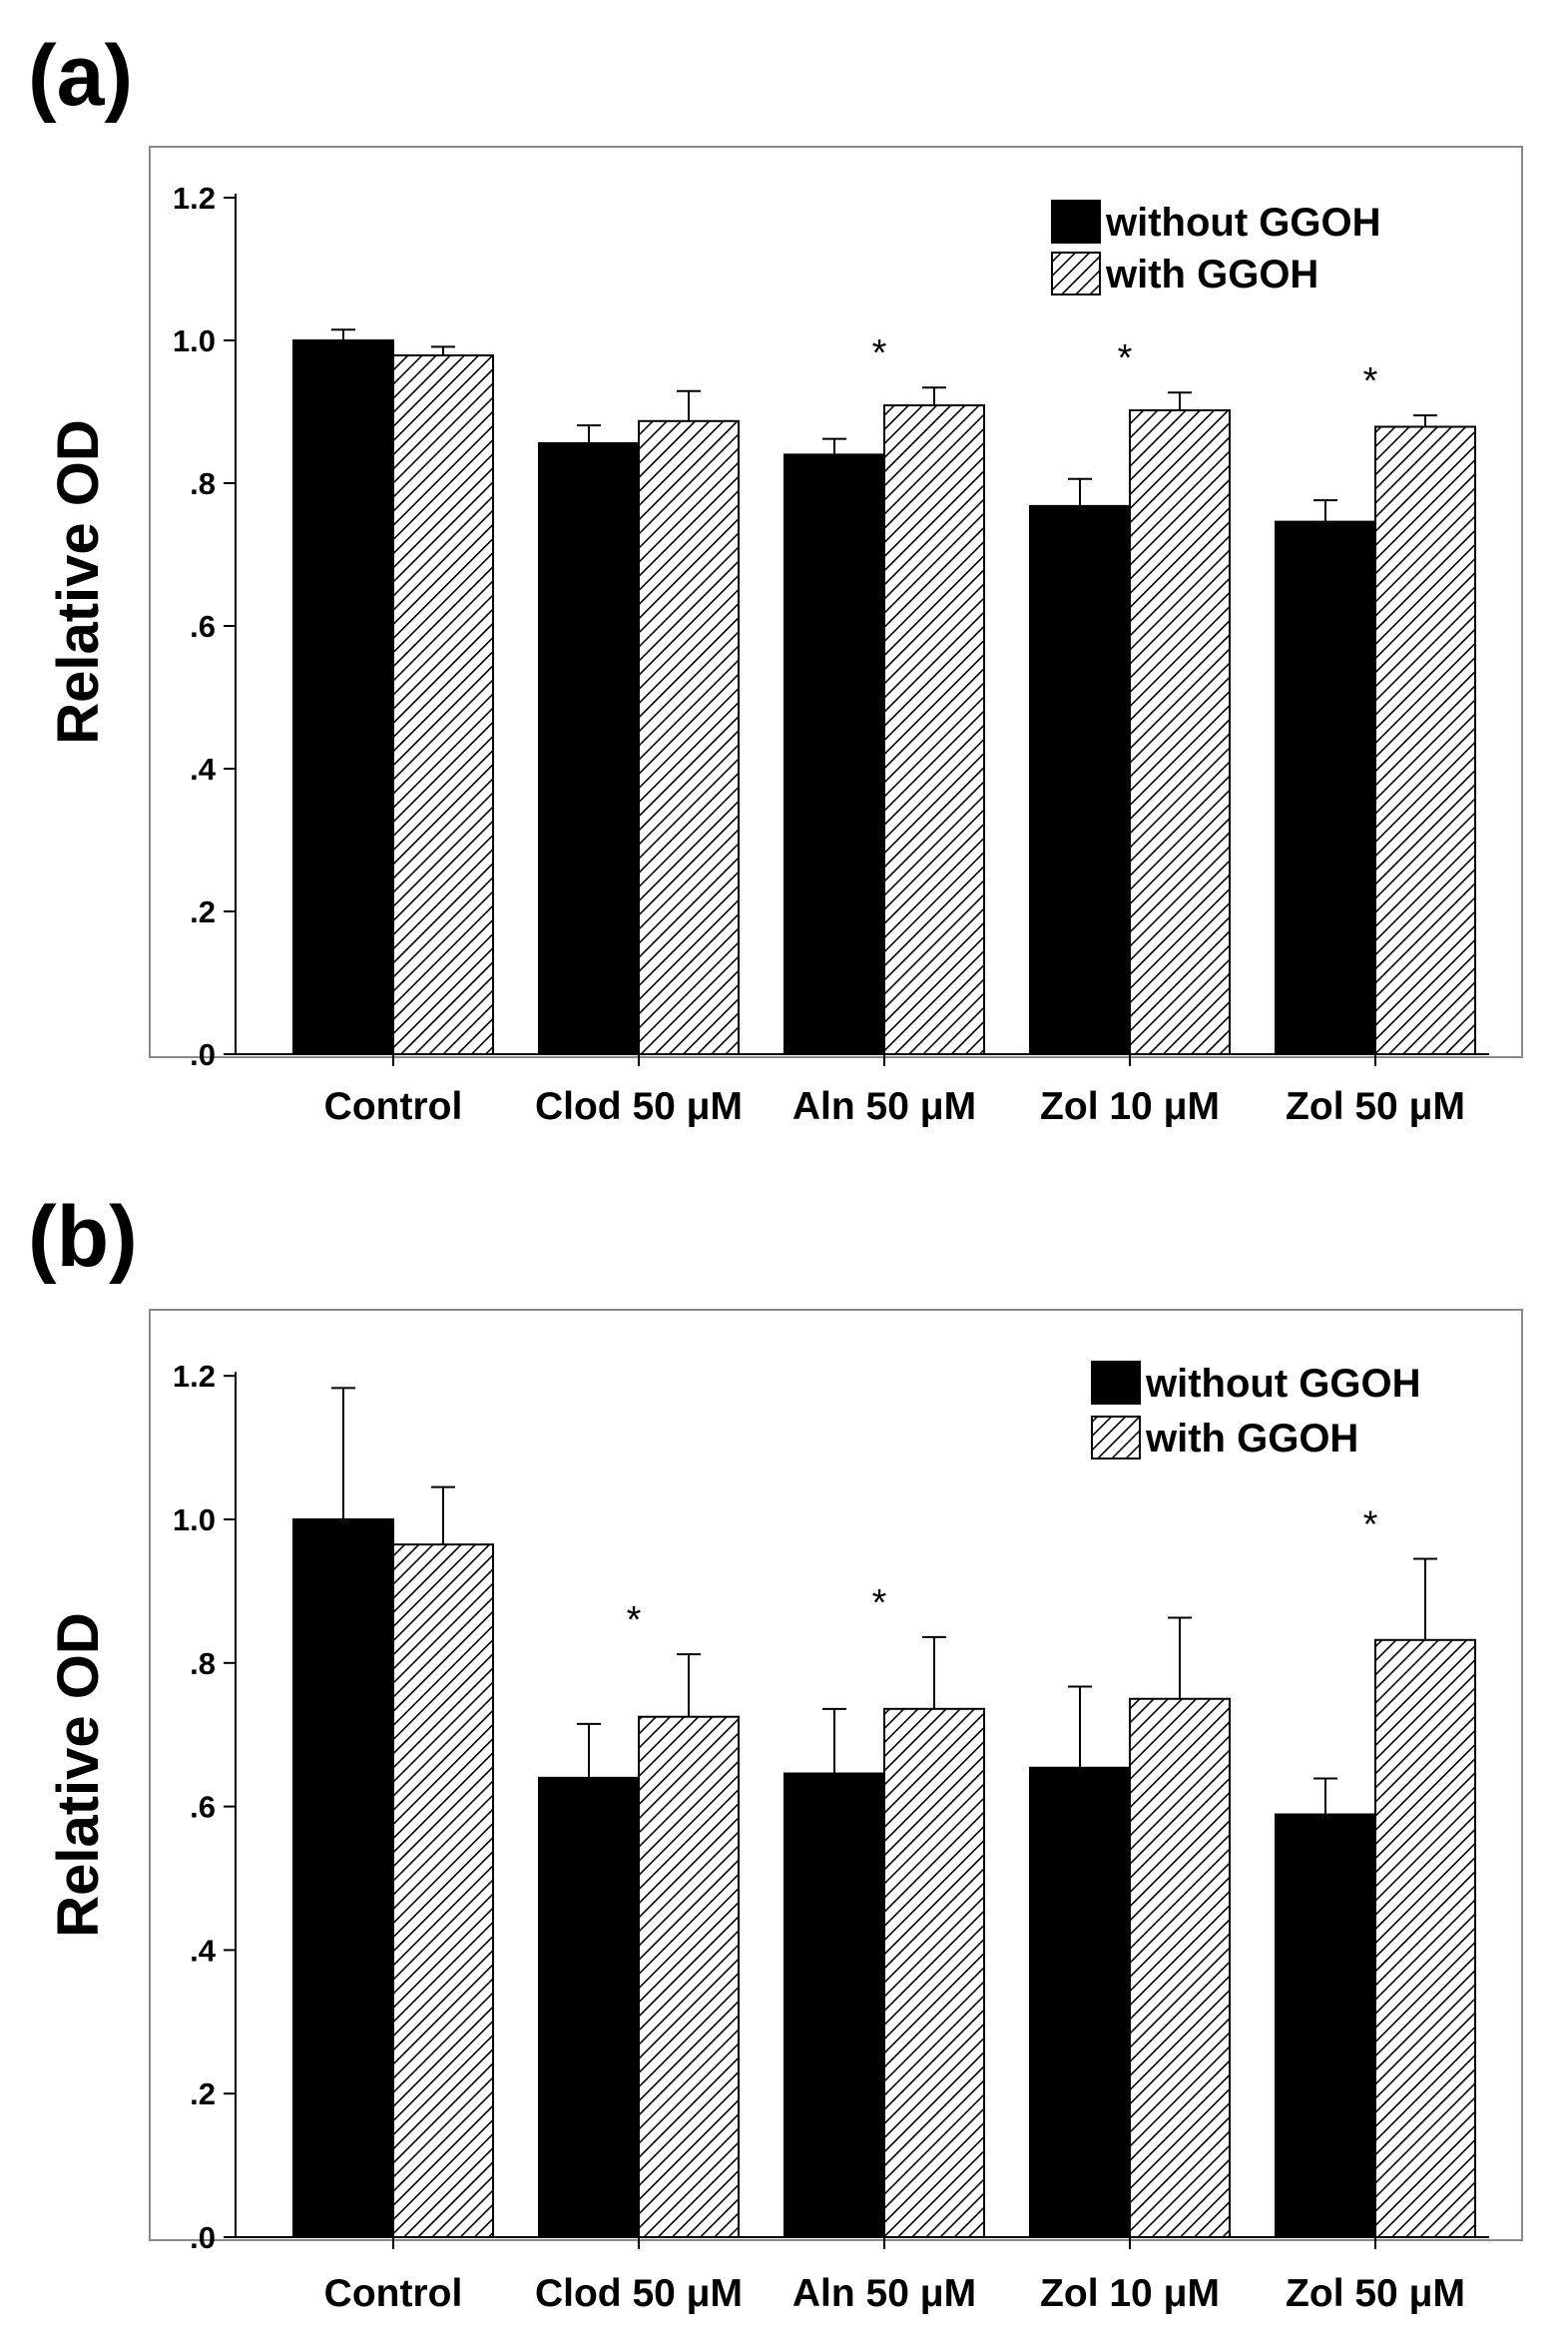 This screenshot has width=1568, height=2335. Describe the element at coordinates (83, 1237) in the screenshot. I see `panel-label: (b)` at that location.